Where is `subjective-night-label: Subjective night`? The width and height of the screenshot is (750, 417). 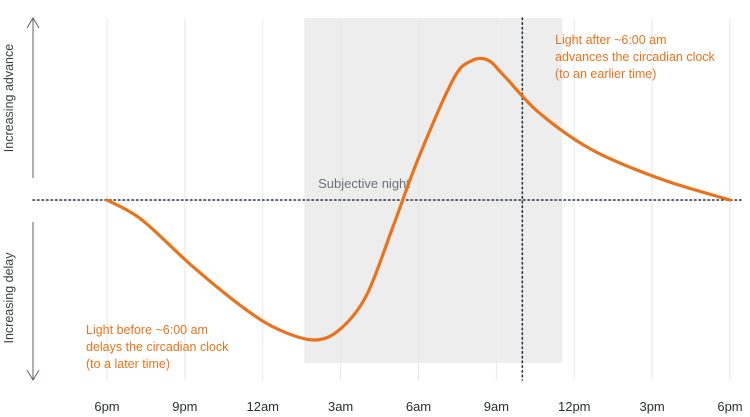
subjective-night-label: Subjective night is located at coordinates (364, 183).